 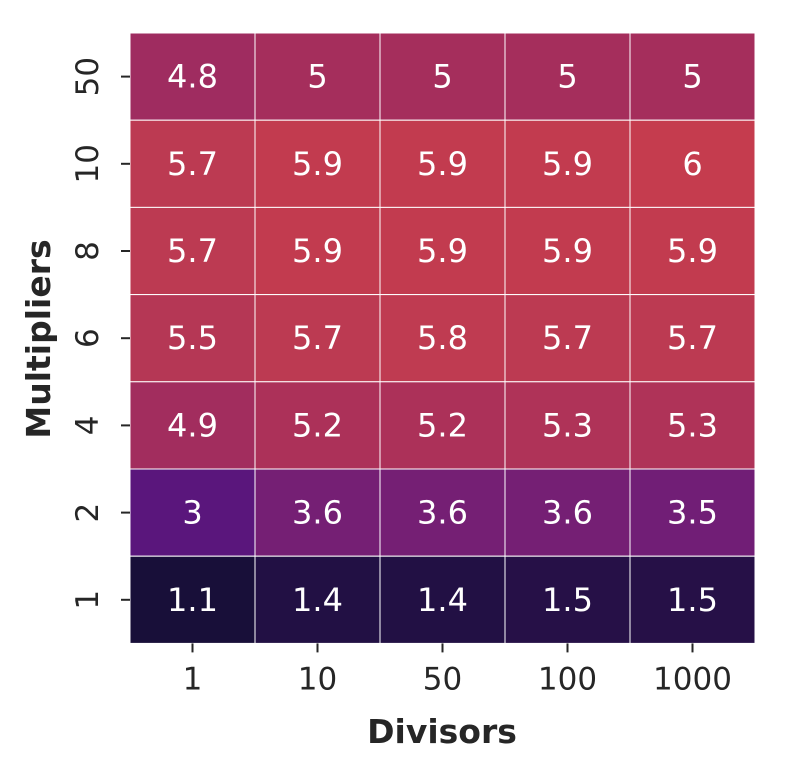 What do you see at coordinates (193, 679) in the screenshot?
I see `x-tick-label: 1` at bounding box center [193, 679].